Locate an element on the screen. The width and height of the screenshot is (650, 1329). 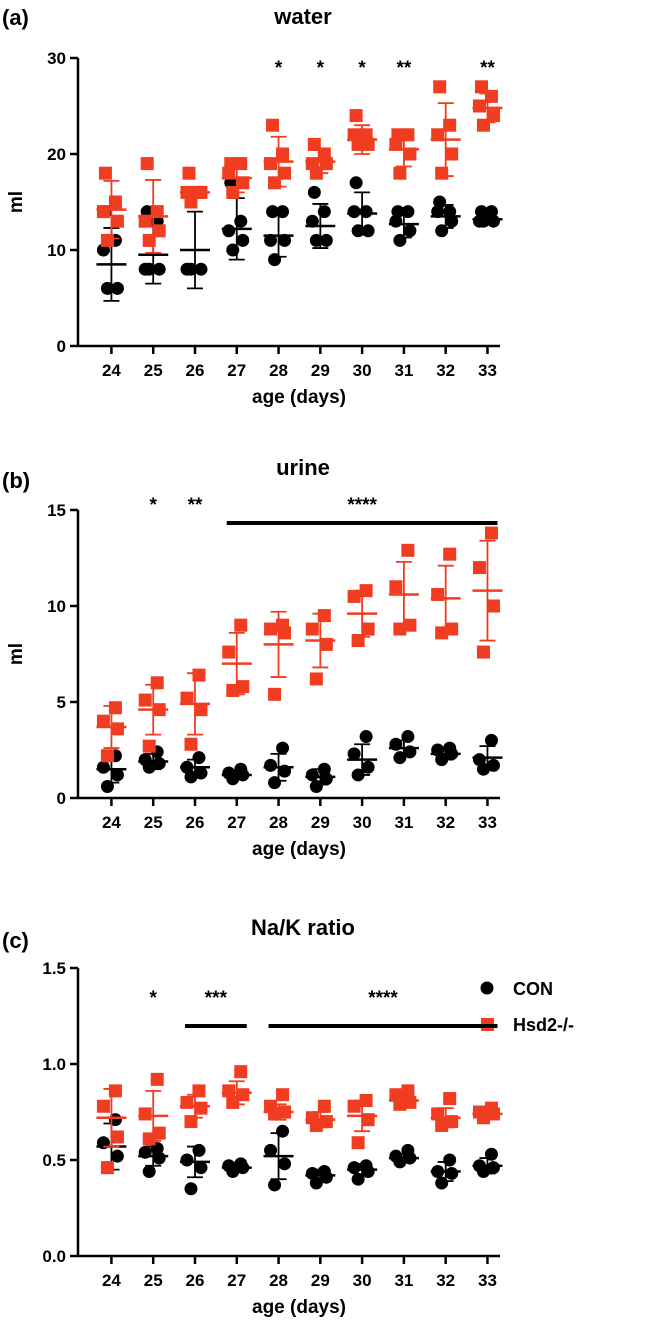
x-tick-label: 28 is located at coordinates (278, 1280).